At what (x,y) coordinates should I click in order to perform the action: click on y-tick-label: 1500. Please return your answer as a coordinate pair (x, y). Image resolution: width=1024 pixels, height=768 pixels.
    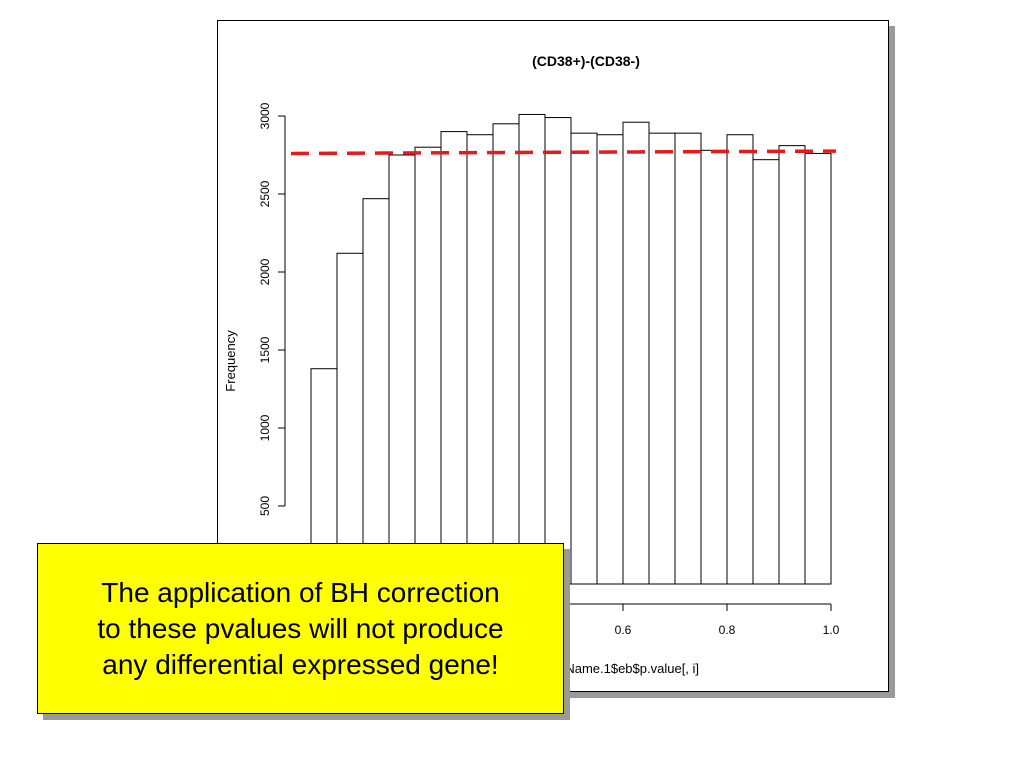
    Looking at the image, I should click on (265, 349).